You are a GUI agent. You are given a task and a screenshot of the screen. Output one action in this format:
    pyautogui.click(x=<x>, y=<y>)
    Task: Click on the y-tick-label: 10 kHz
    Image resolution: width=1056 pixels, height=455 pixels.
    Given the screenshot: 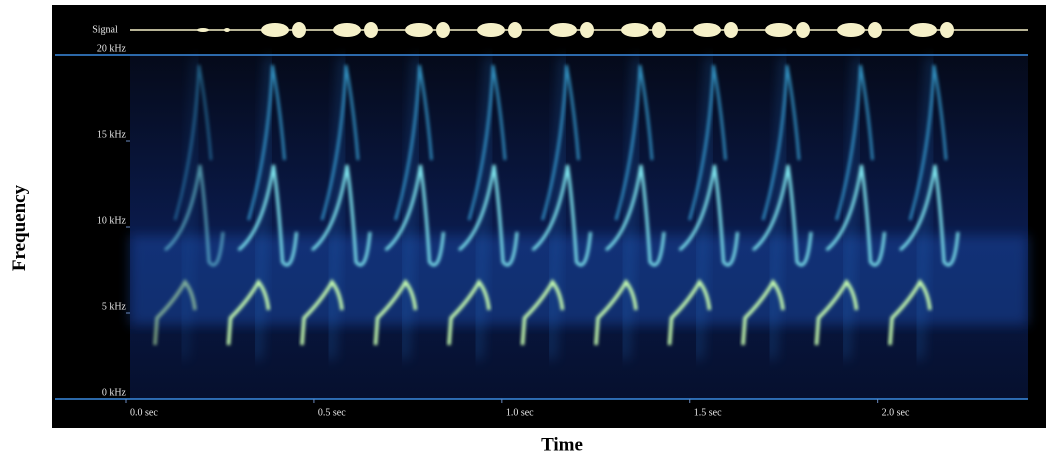 What is the action you would take?
    pyautogui.click(x=112, y=220)
    